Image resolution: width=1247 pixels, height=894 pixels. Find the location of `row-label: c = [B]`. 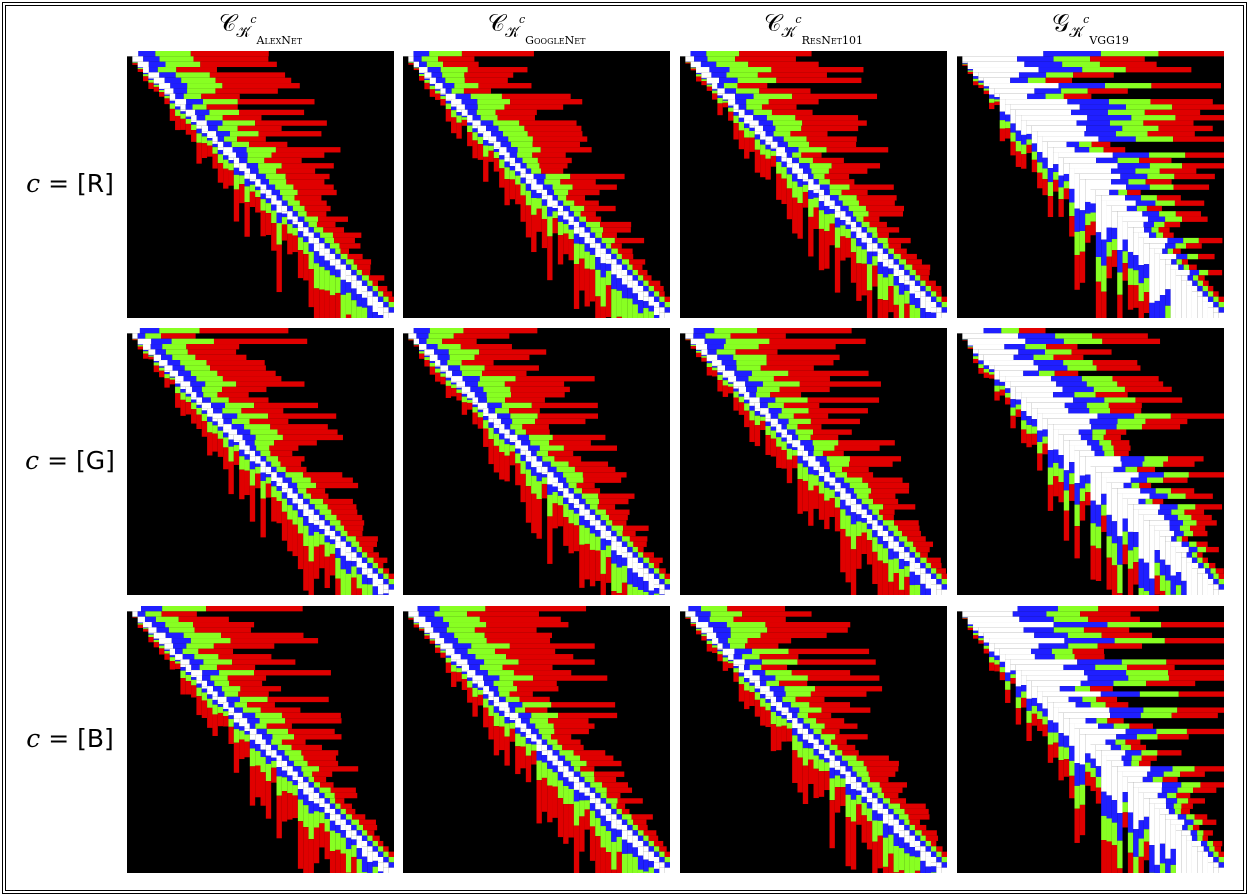

row-label: c = [B] is located at coordinates (70, 738).